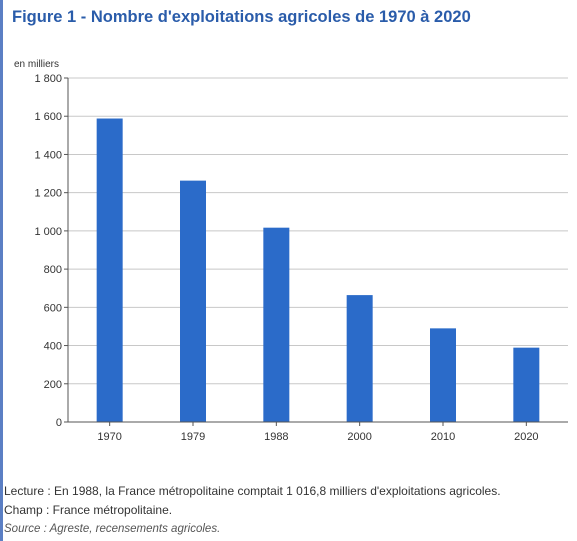  I want to click on bar-2020, so click(526, 384).